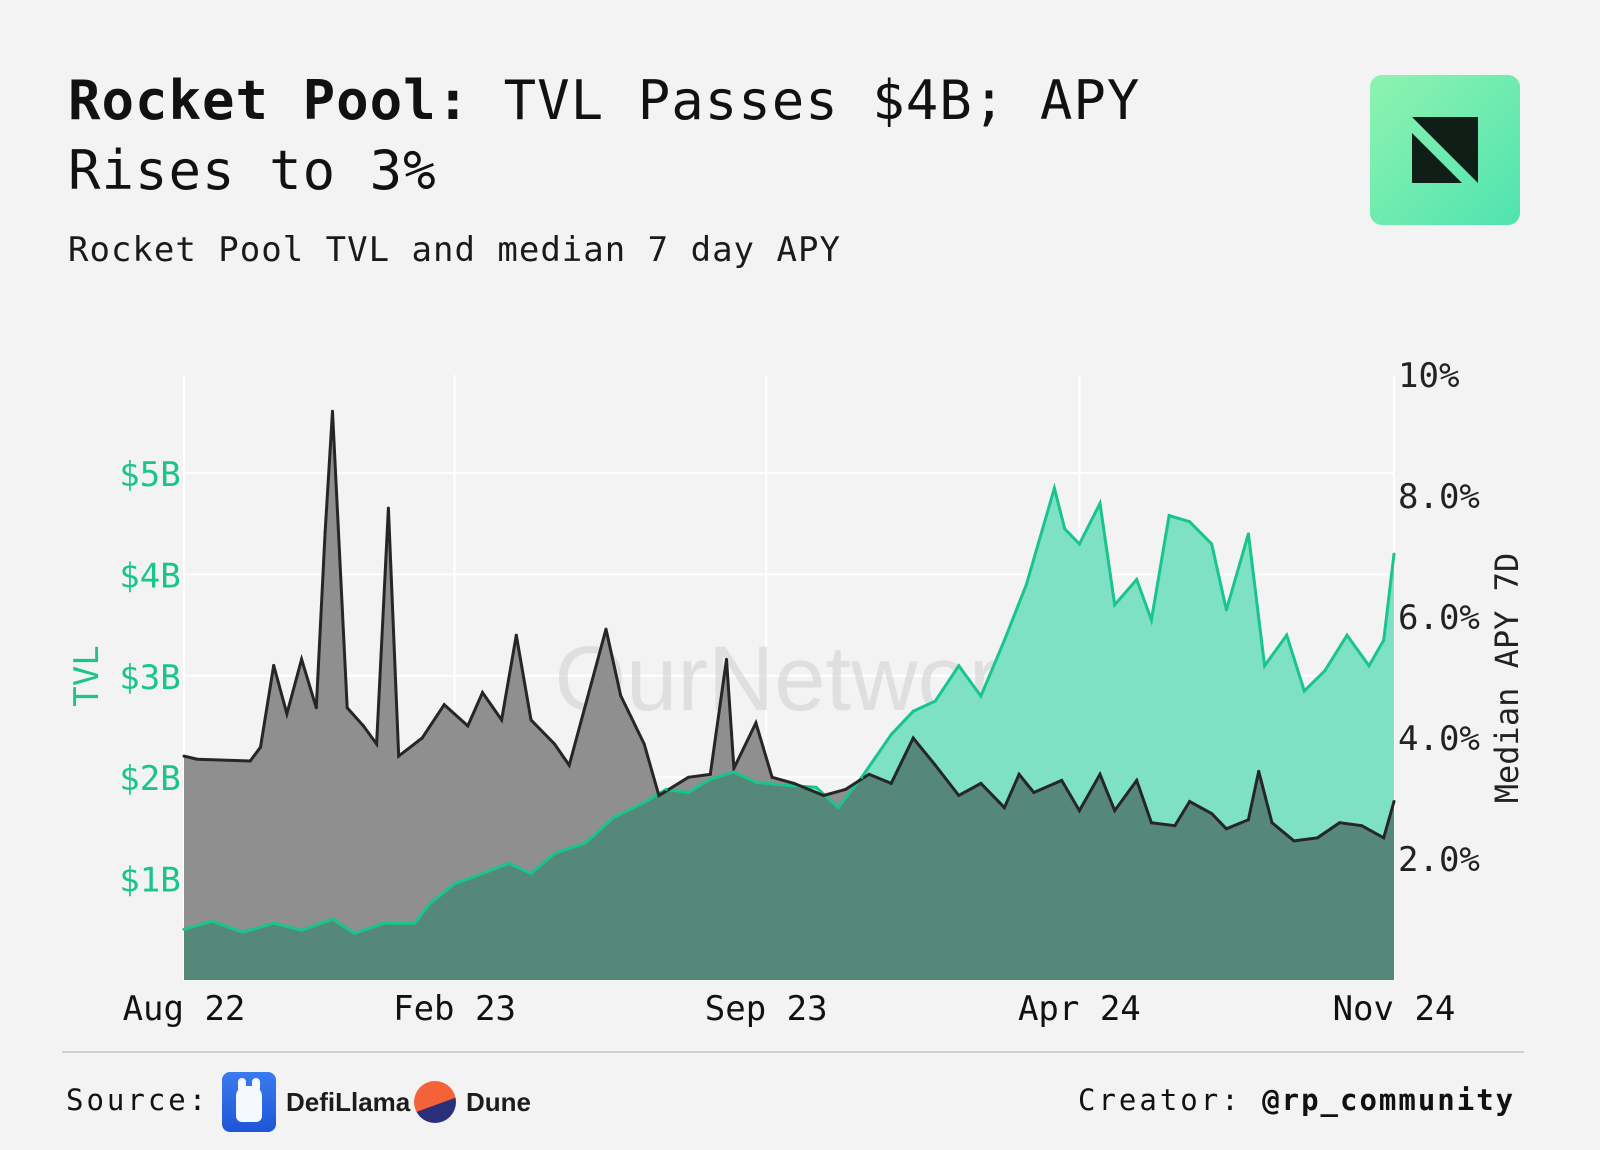  Describe the element at coordinates (1394, 1009) in the screenshot. I see `x-tick-label: Nov 24` at that location.